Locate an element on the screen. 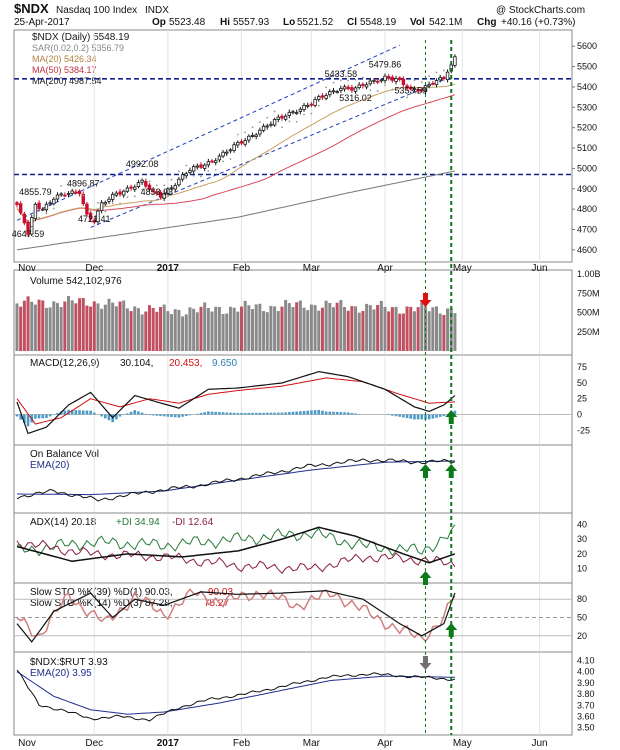 Image resolution: width=620 pixels, height=750 pixels. ratio-down-arrow is located at coordinates (425, 663).